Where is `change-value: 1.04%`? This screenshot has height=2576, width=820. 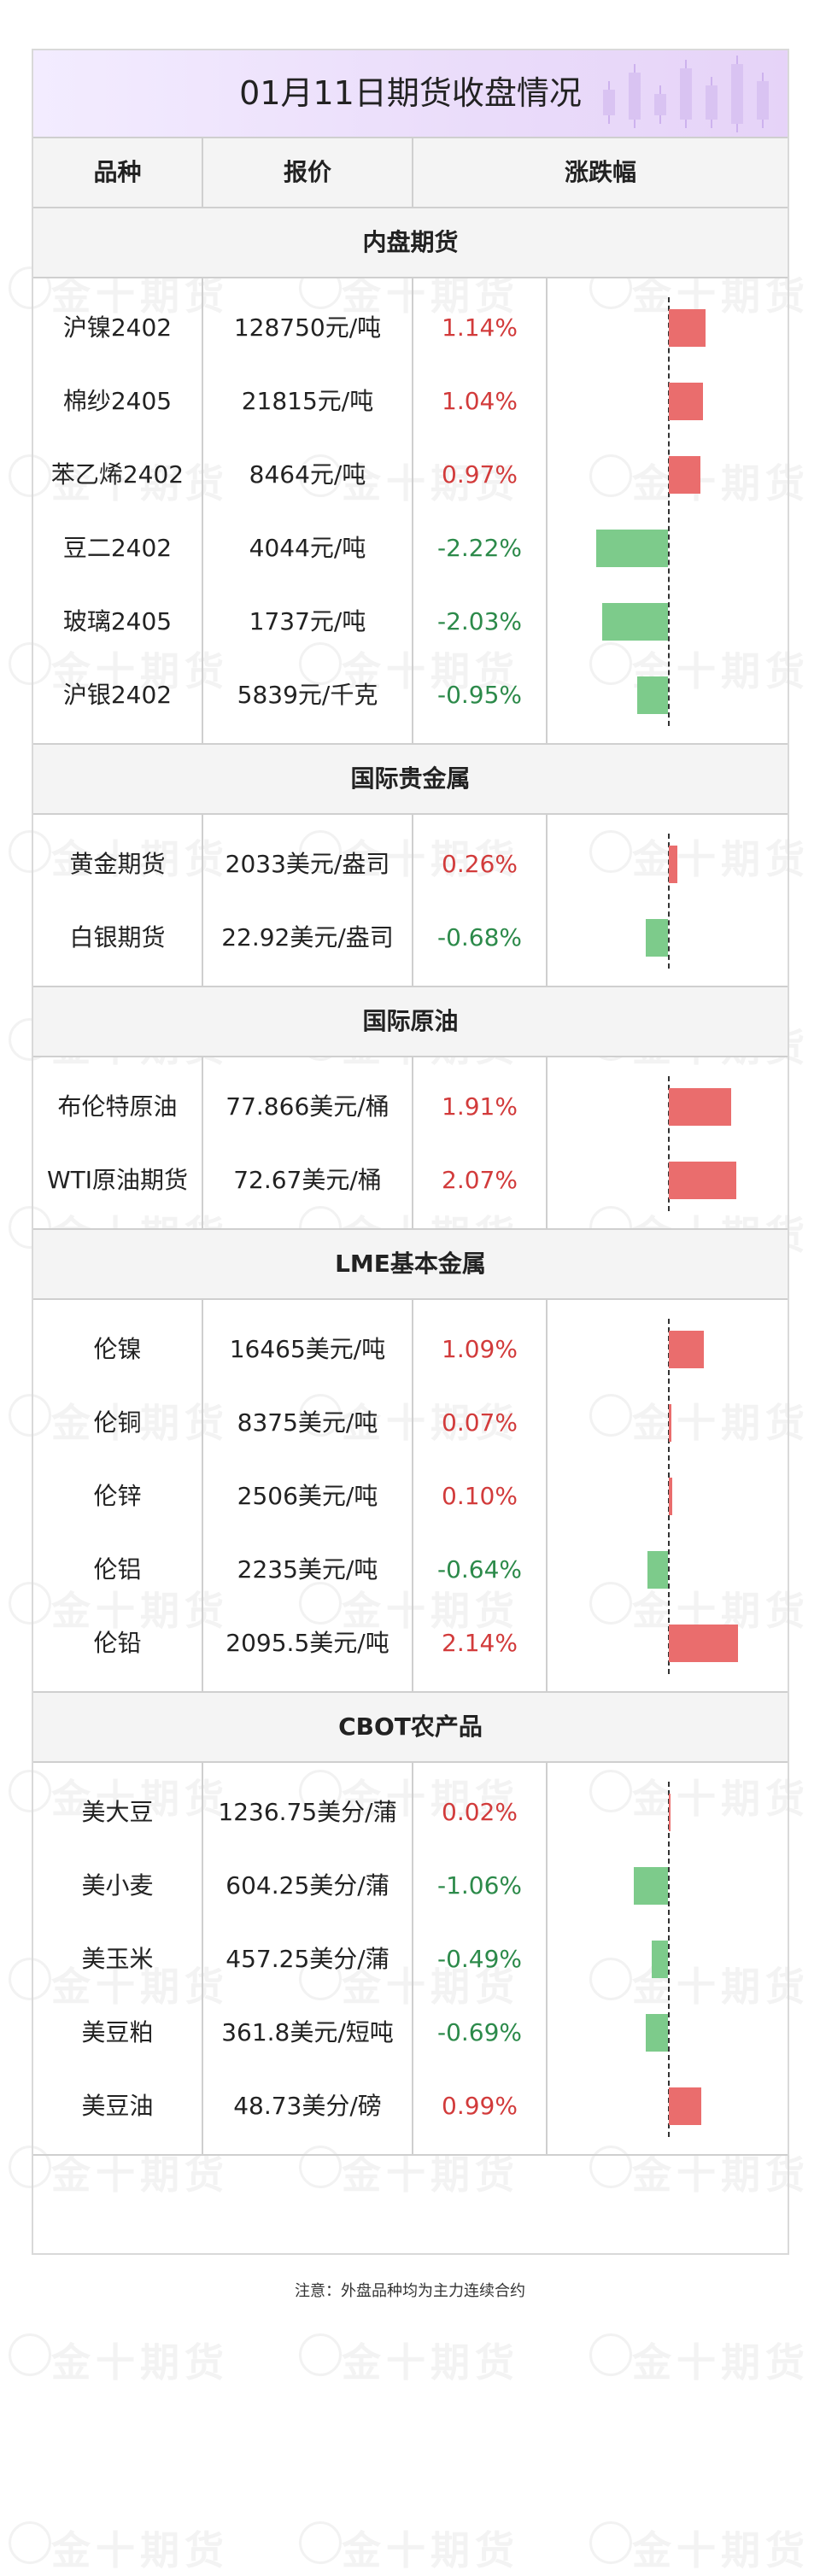 change-value: 1.04% is located at coordinates (480, 401).